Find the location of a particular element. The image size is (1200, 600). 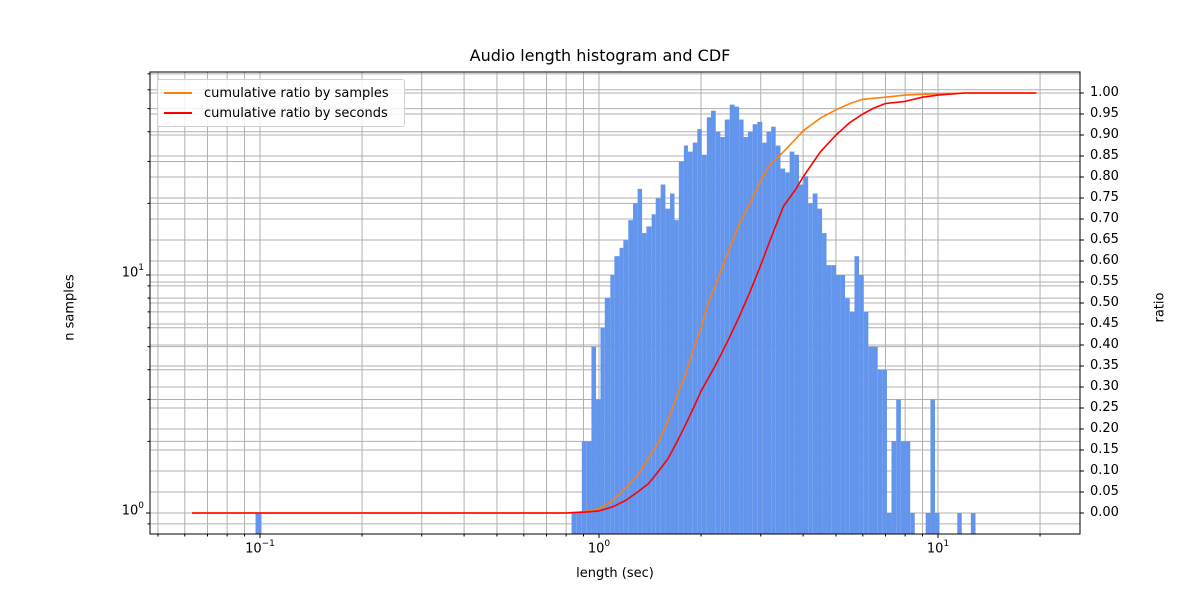

y-right-tick-label: 0.20 is located at coordinates (1104, 428).